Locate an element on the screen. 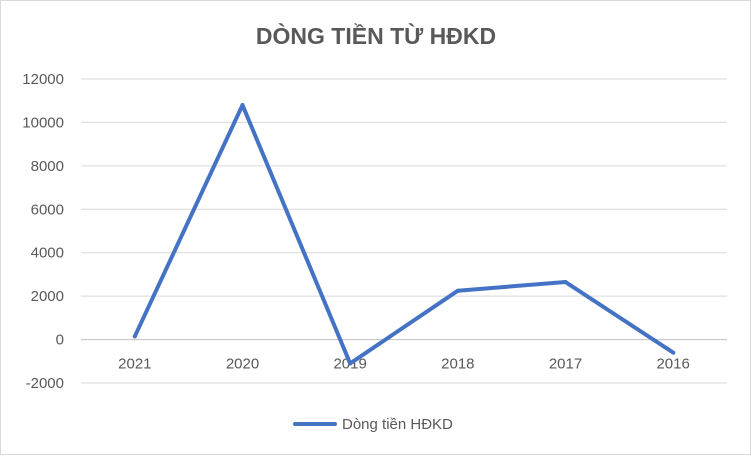 This screenshot has height=456, width=751. y-tick-label: 6000 is located at coordinates (47, 209).